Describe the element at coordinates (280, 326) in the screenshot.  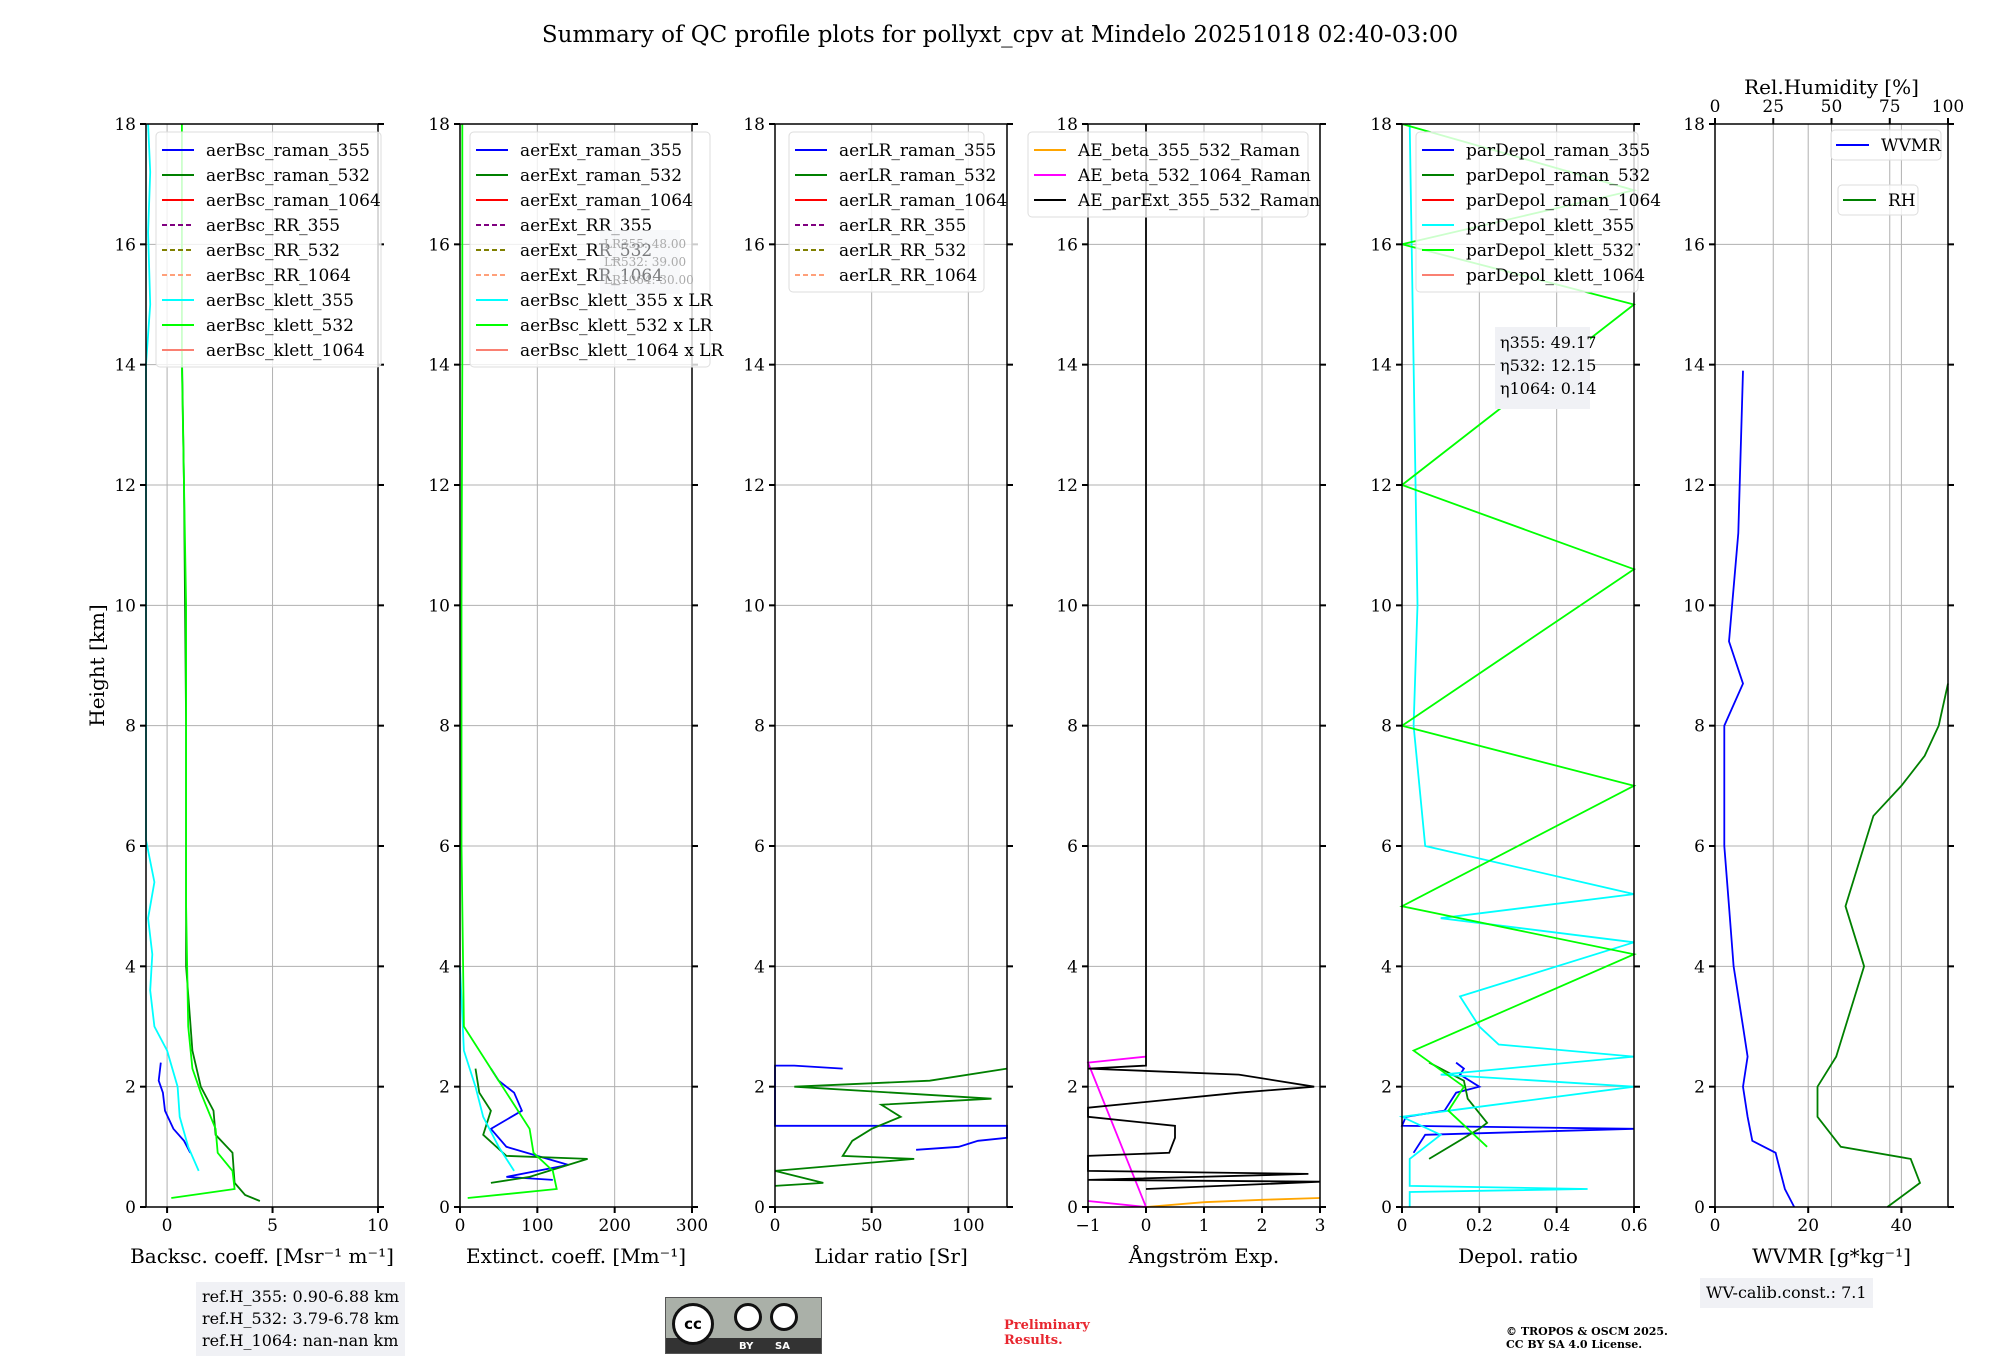
I see `legend-entry-label: aerBsc_klett_532` at that location.